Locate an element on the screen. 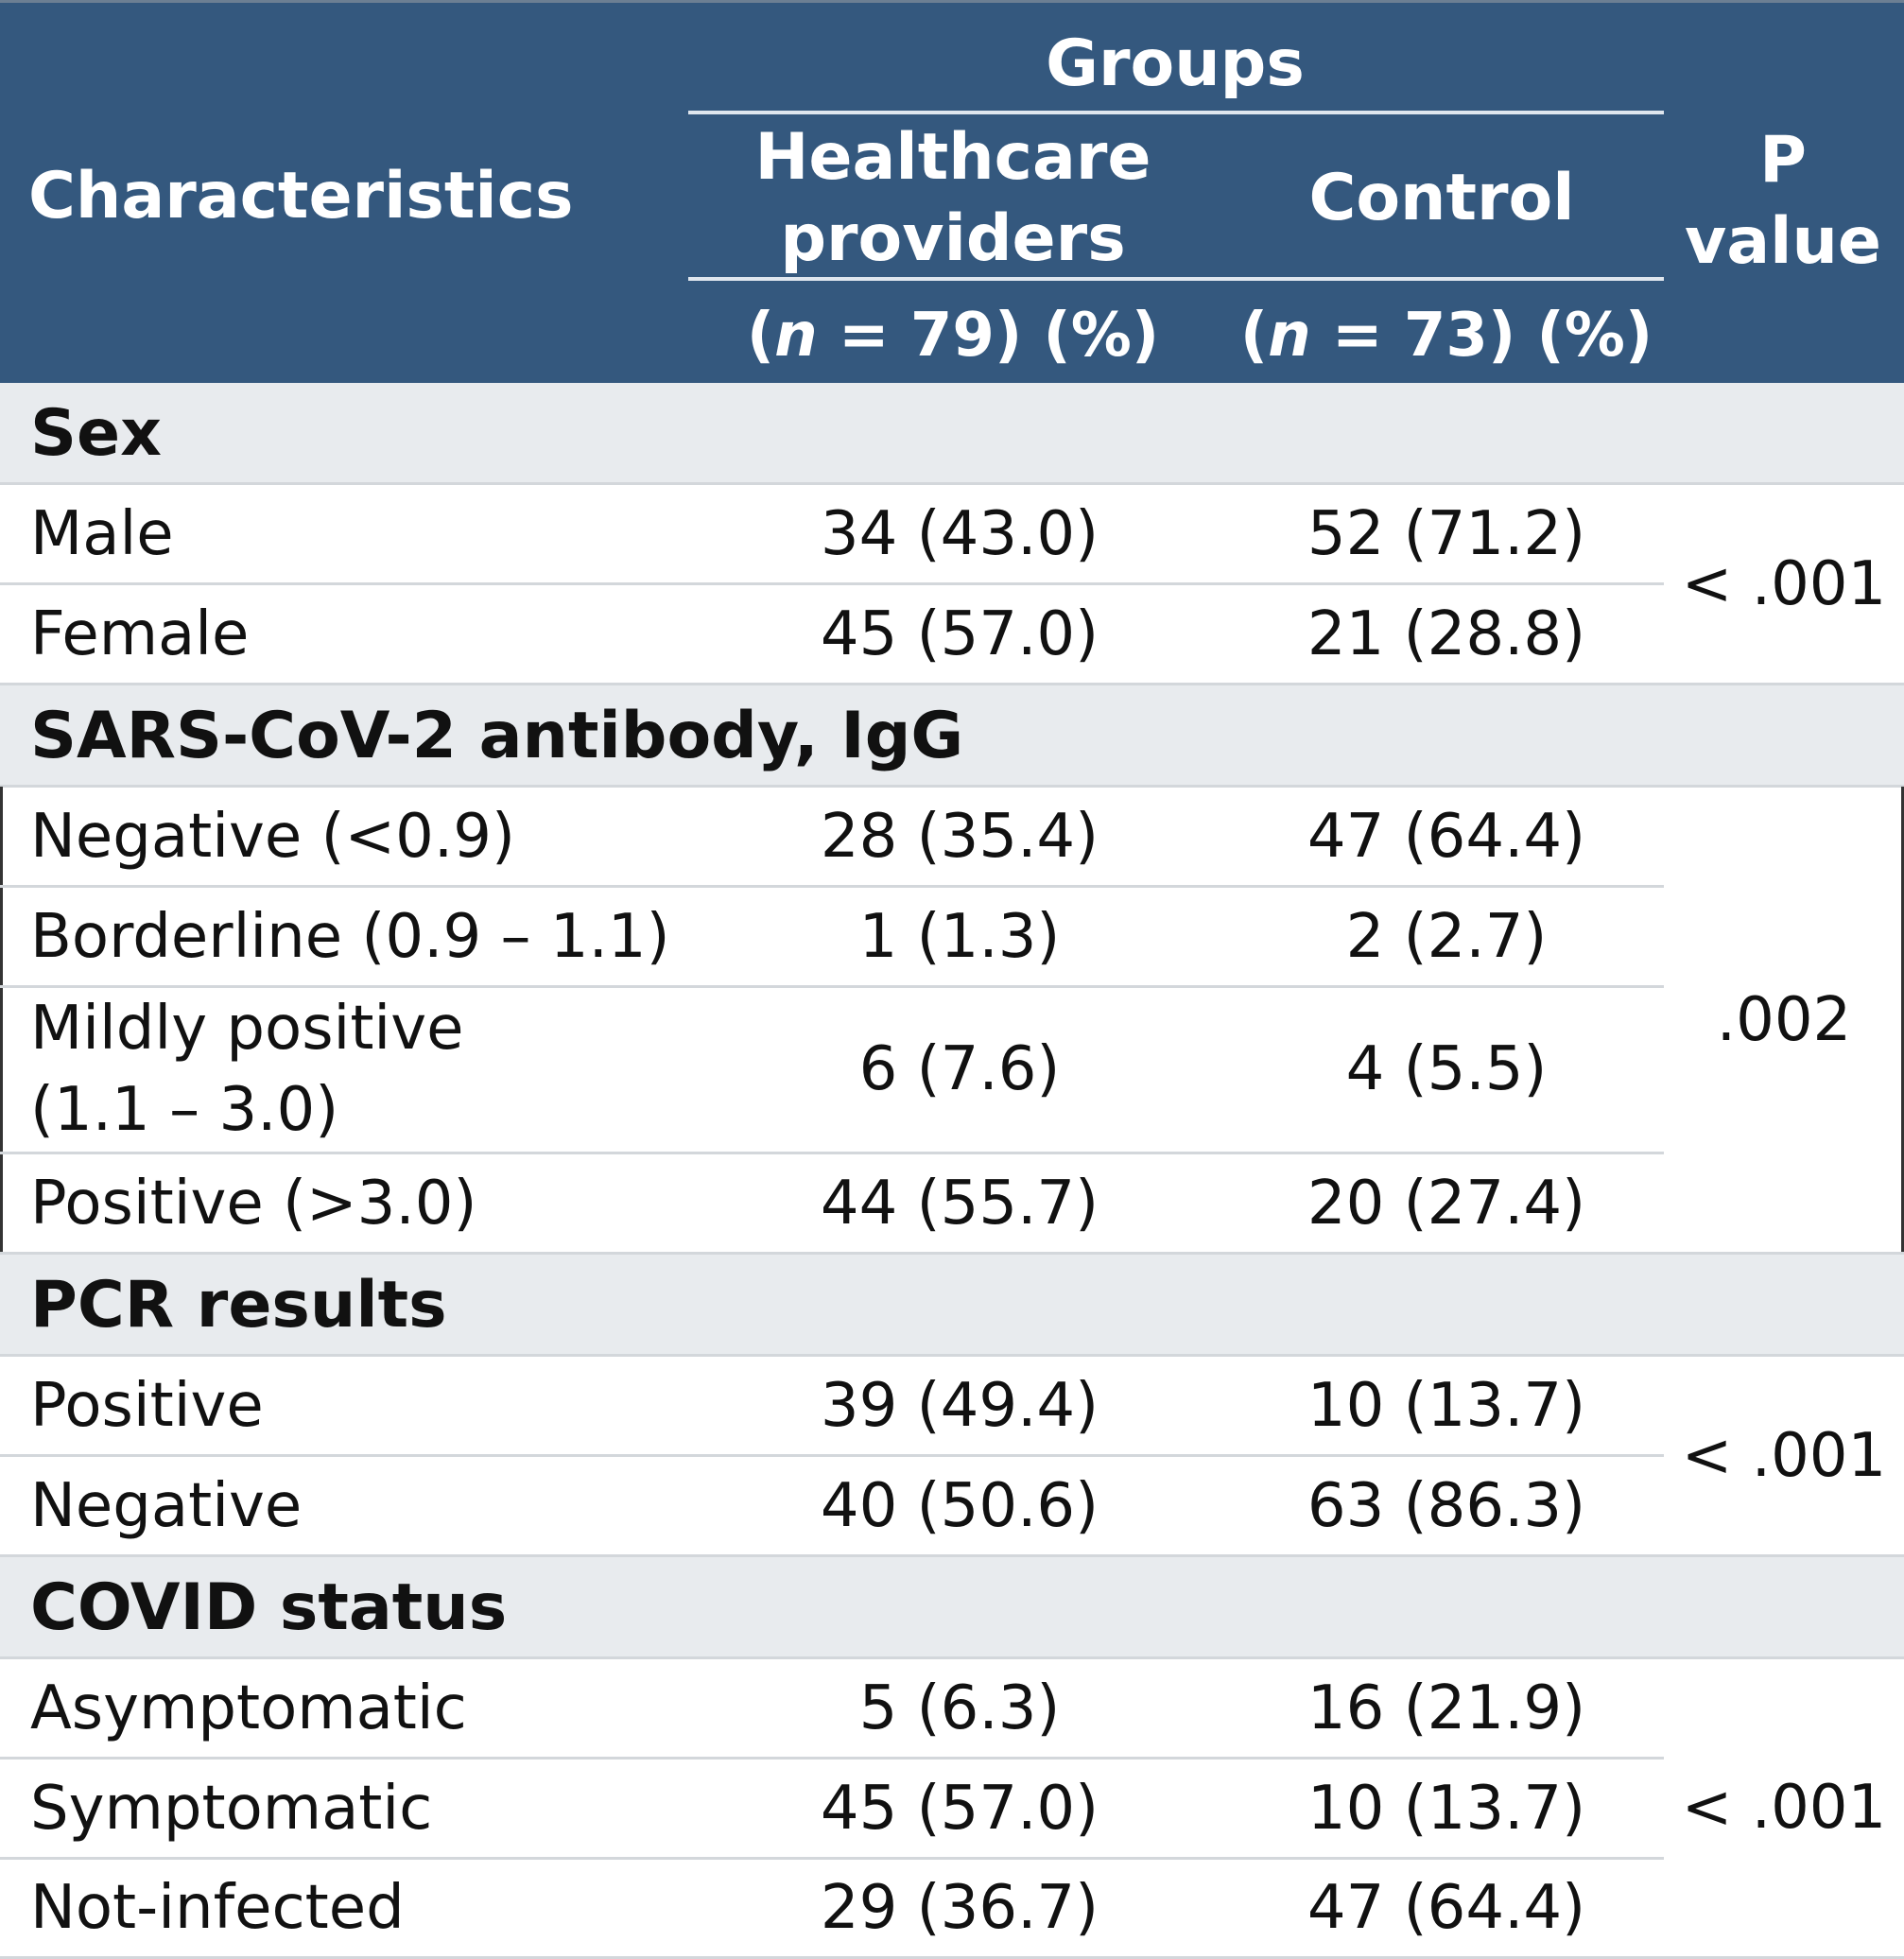 This screenshot has height=1959, width=1904. header-healthcare-providers: Healthcare providers is located at coordinates (952, 198).